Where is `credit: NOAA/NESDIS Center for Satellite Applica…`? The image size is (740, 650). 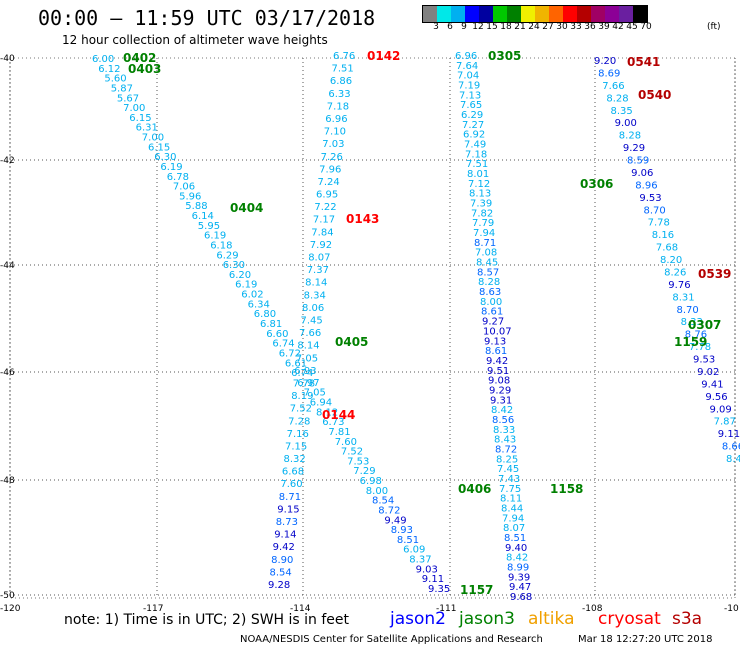
credit: NOAA/NESDIS Center for Satellite Applica… is located at coordinates (391, 639).